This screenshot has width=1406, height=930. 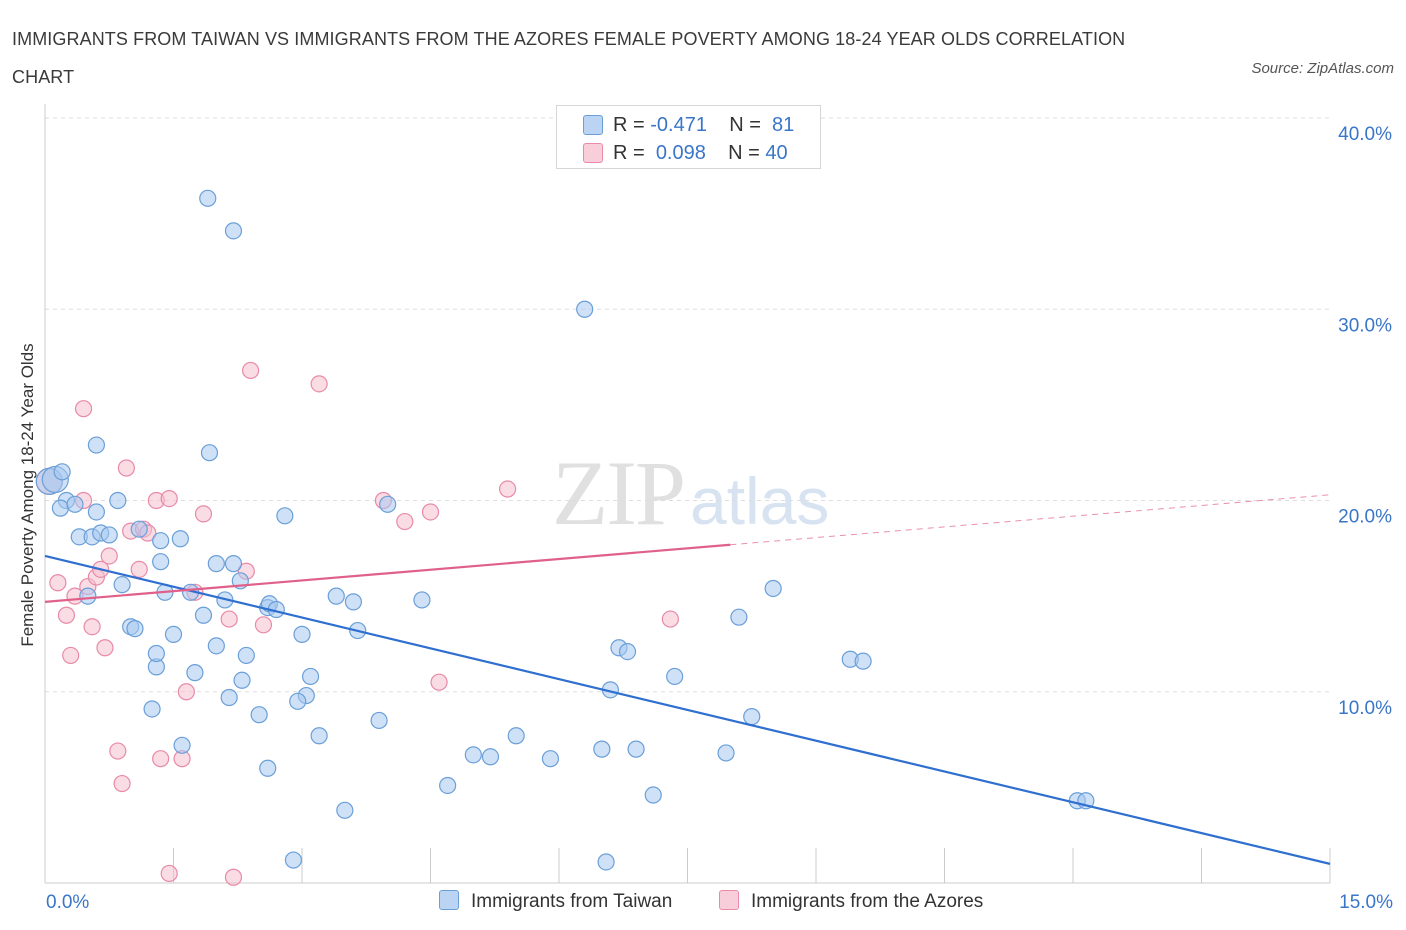 I want to click on r-value-taiwan: -0.471, so click(x=678, y=125).